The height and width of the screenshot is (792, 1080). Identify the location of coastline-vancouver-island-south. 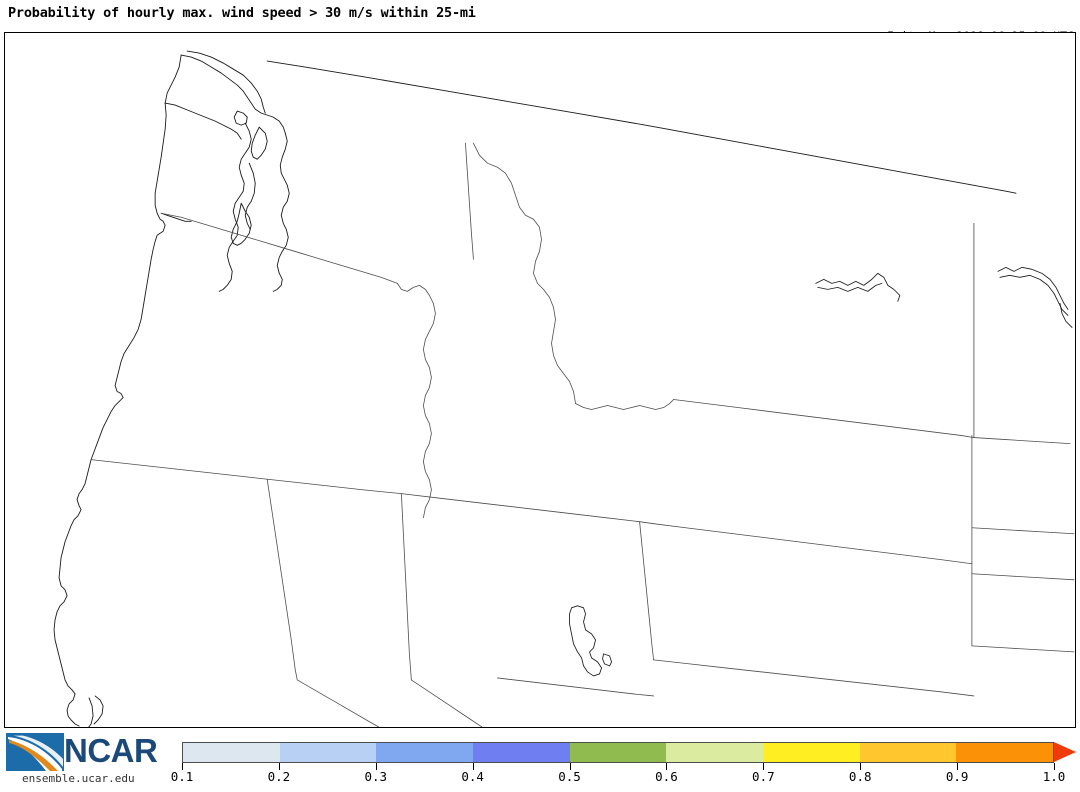
(226, 82).